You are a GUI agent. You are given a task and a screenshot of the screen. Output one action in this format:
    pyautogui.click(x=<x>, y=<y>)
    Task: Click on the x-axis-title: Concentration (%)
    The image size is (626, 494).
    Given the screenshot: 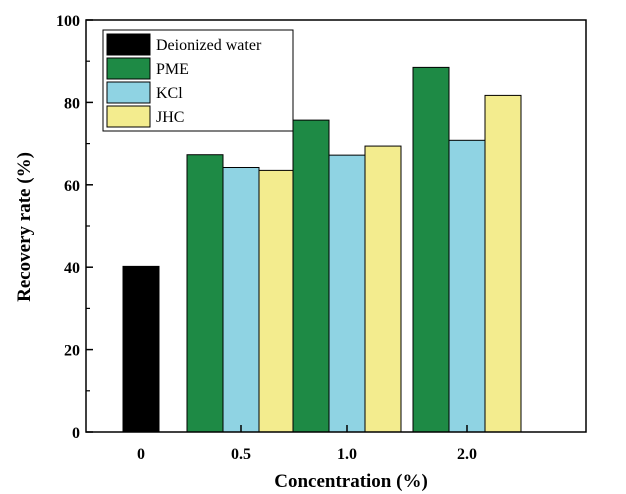 What is the action you would take?
    pyautogui.click(x=351, y=481)
    